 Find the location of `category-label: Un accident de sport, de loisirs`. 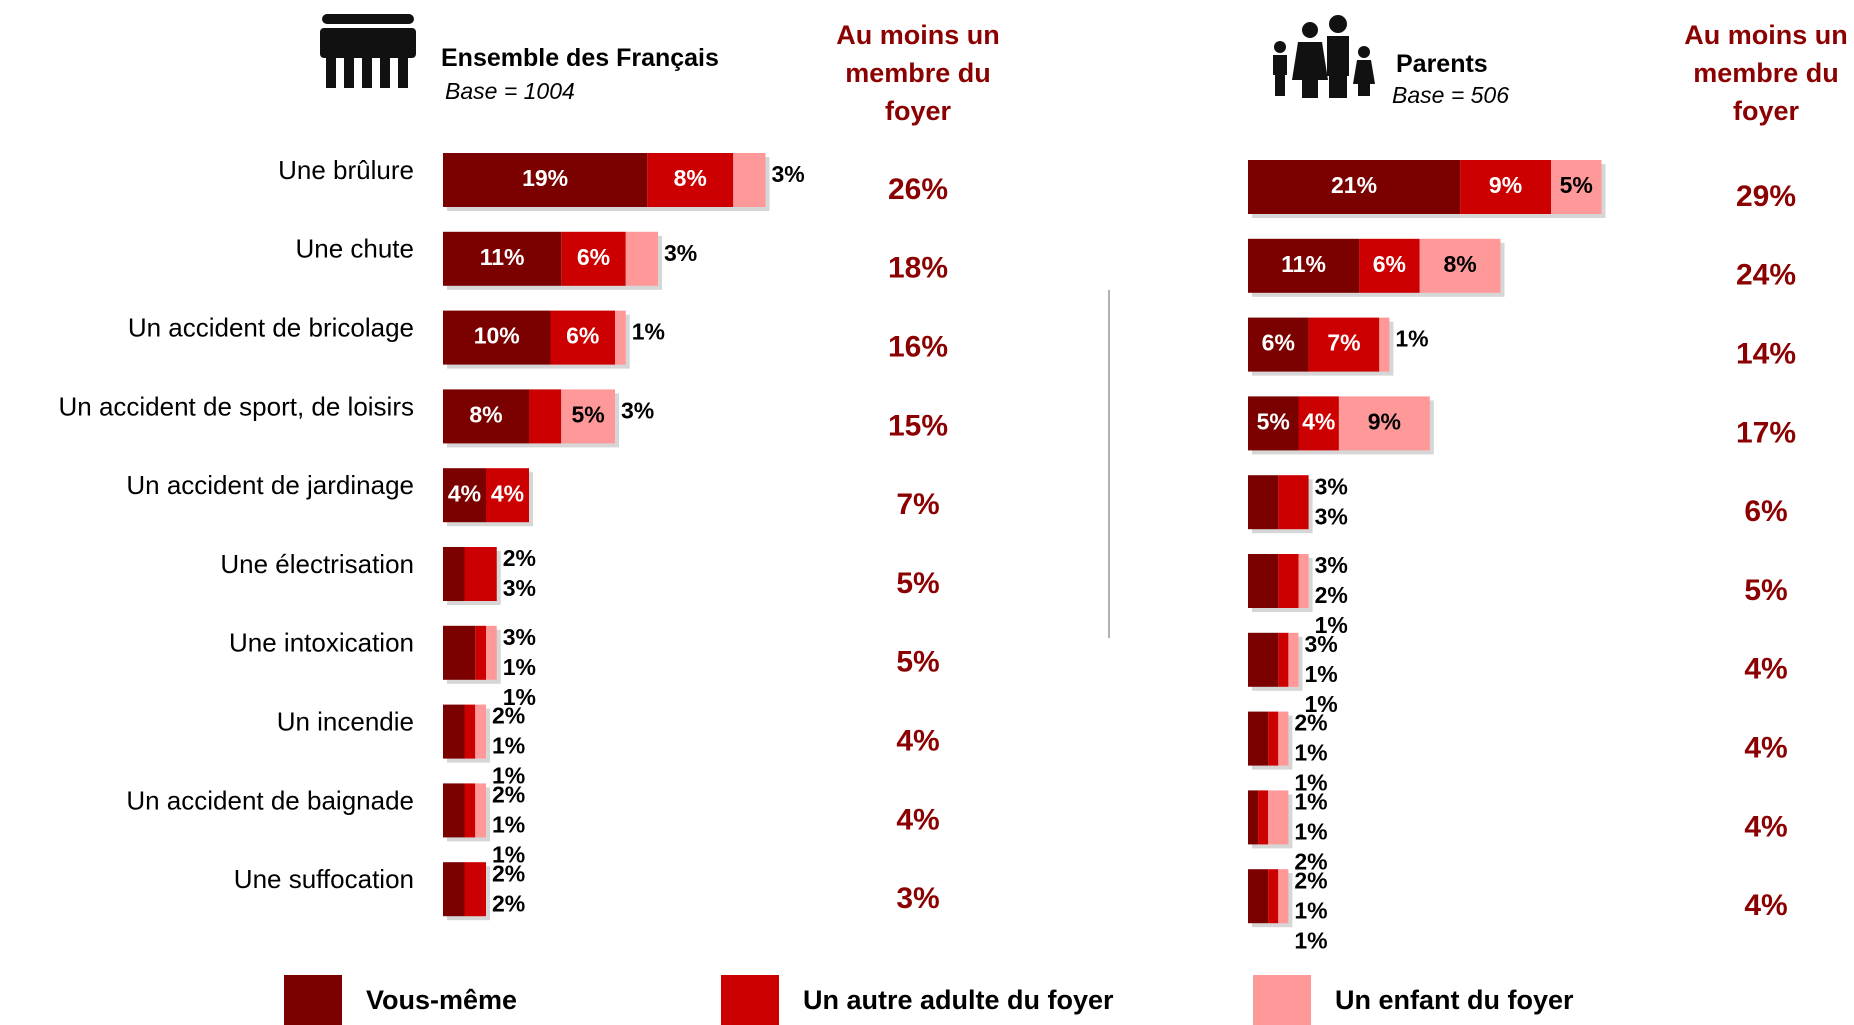

category-label: Un accident de sport, de loisirs is located at coordinates (236, 406).